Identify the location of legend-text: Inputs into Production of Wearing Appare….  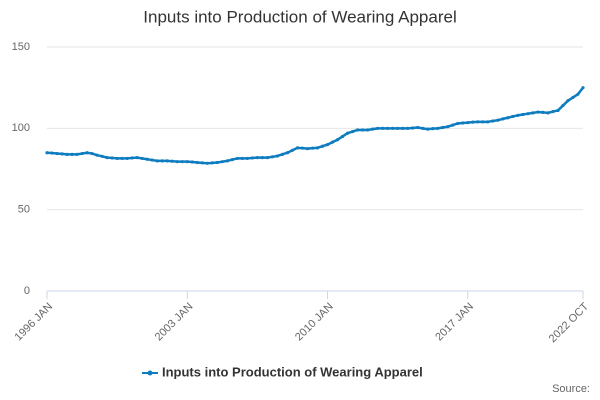
(292, 371).